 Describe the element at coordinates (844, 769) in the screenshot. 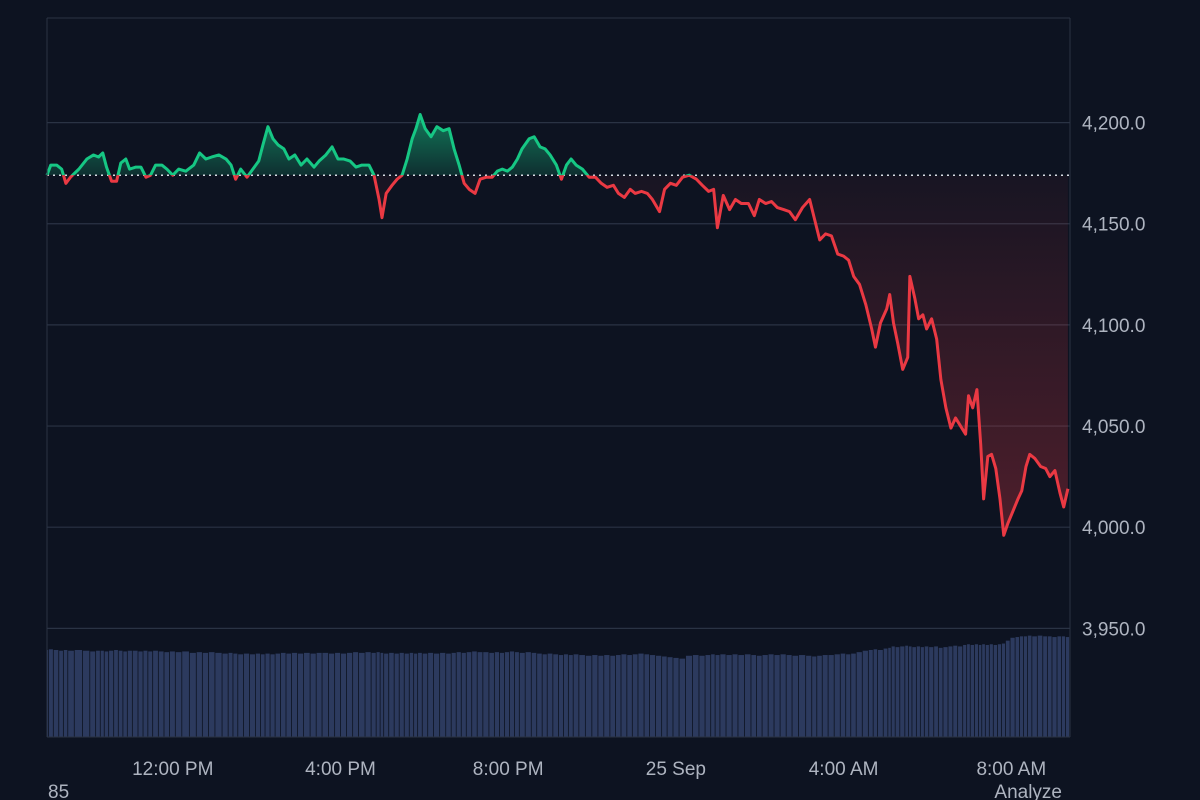

I see `x-tick-label: 4:00 AM` at that location.